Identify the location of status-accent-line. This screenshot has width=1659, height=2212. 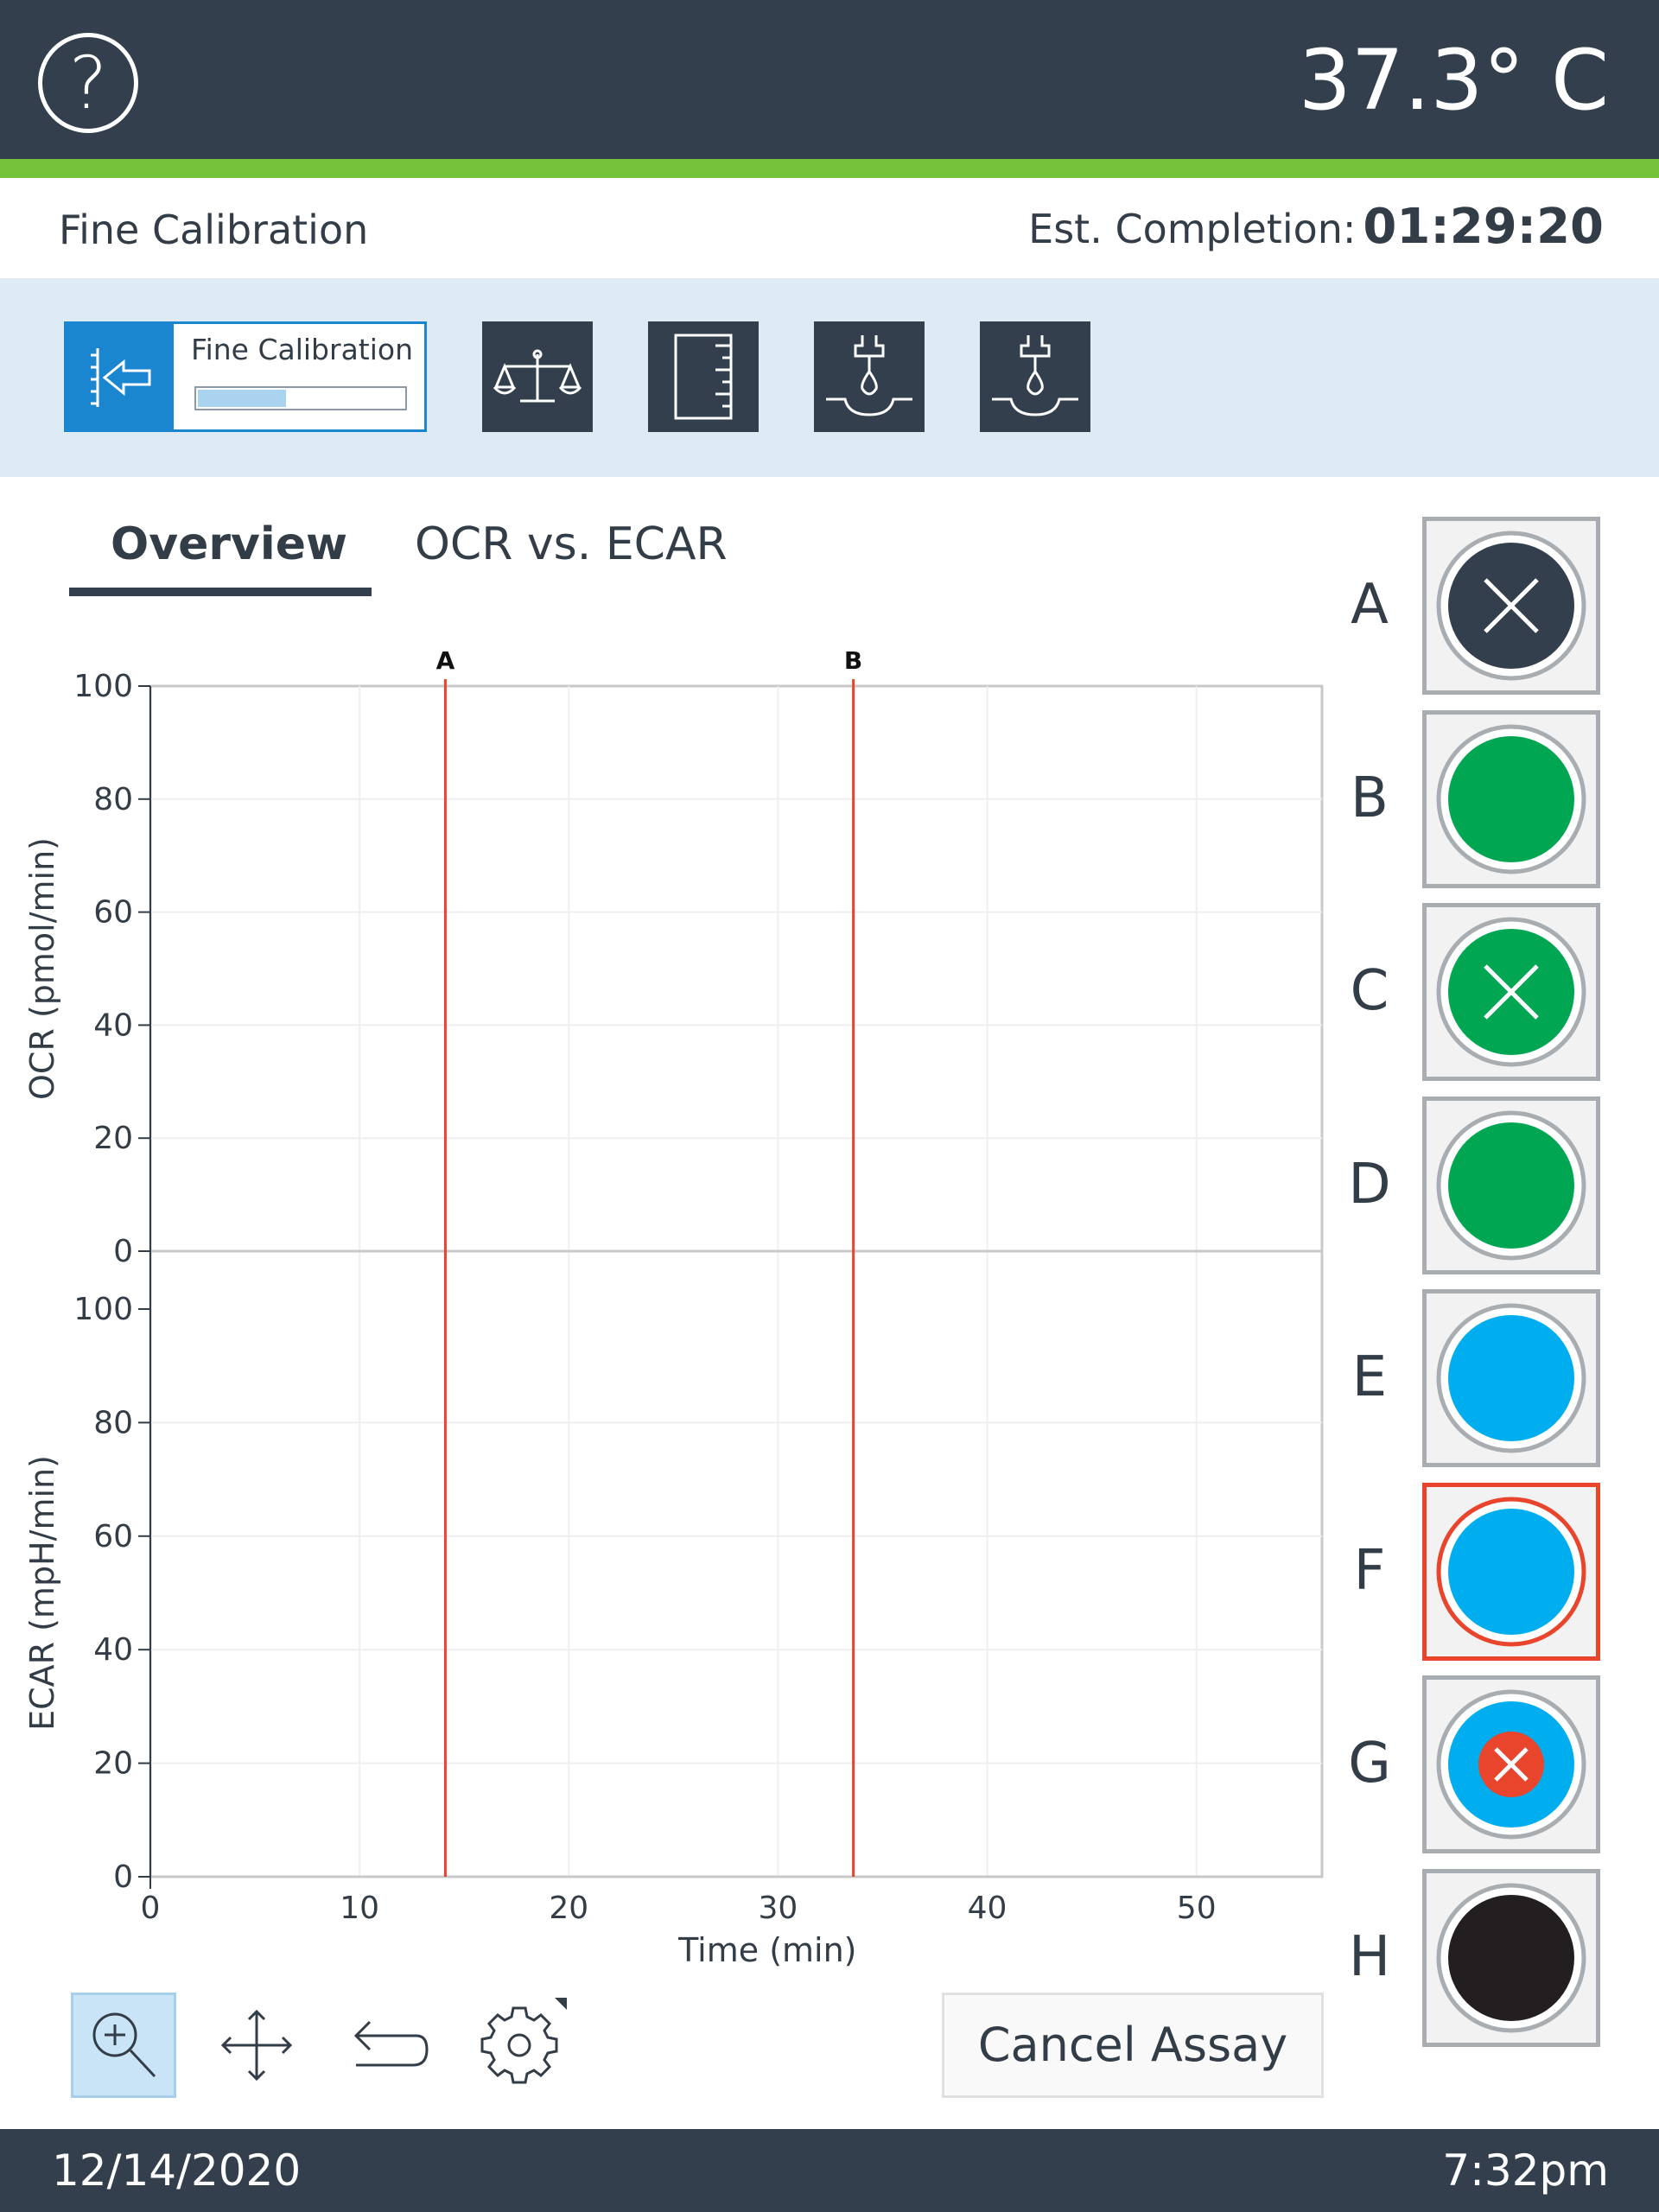
(829, 168).